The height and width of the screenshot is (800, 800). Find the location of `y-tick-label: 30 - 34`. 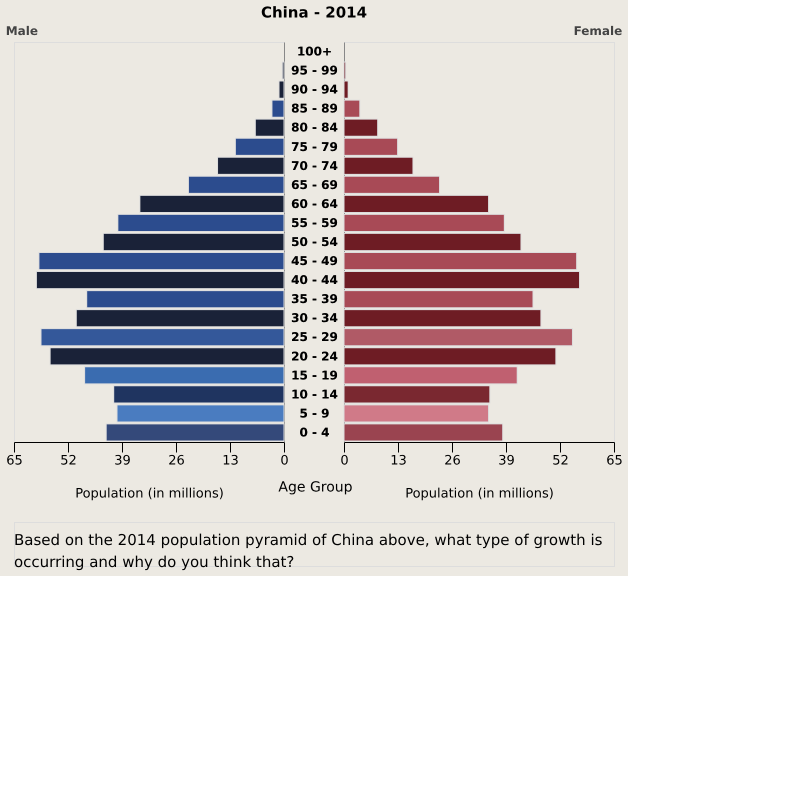

y-tick-label: 30 - 34 is located at coordinates (314, 318).